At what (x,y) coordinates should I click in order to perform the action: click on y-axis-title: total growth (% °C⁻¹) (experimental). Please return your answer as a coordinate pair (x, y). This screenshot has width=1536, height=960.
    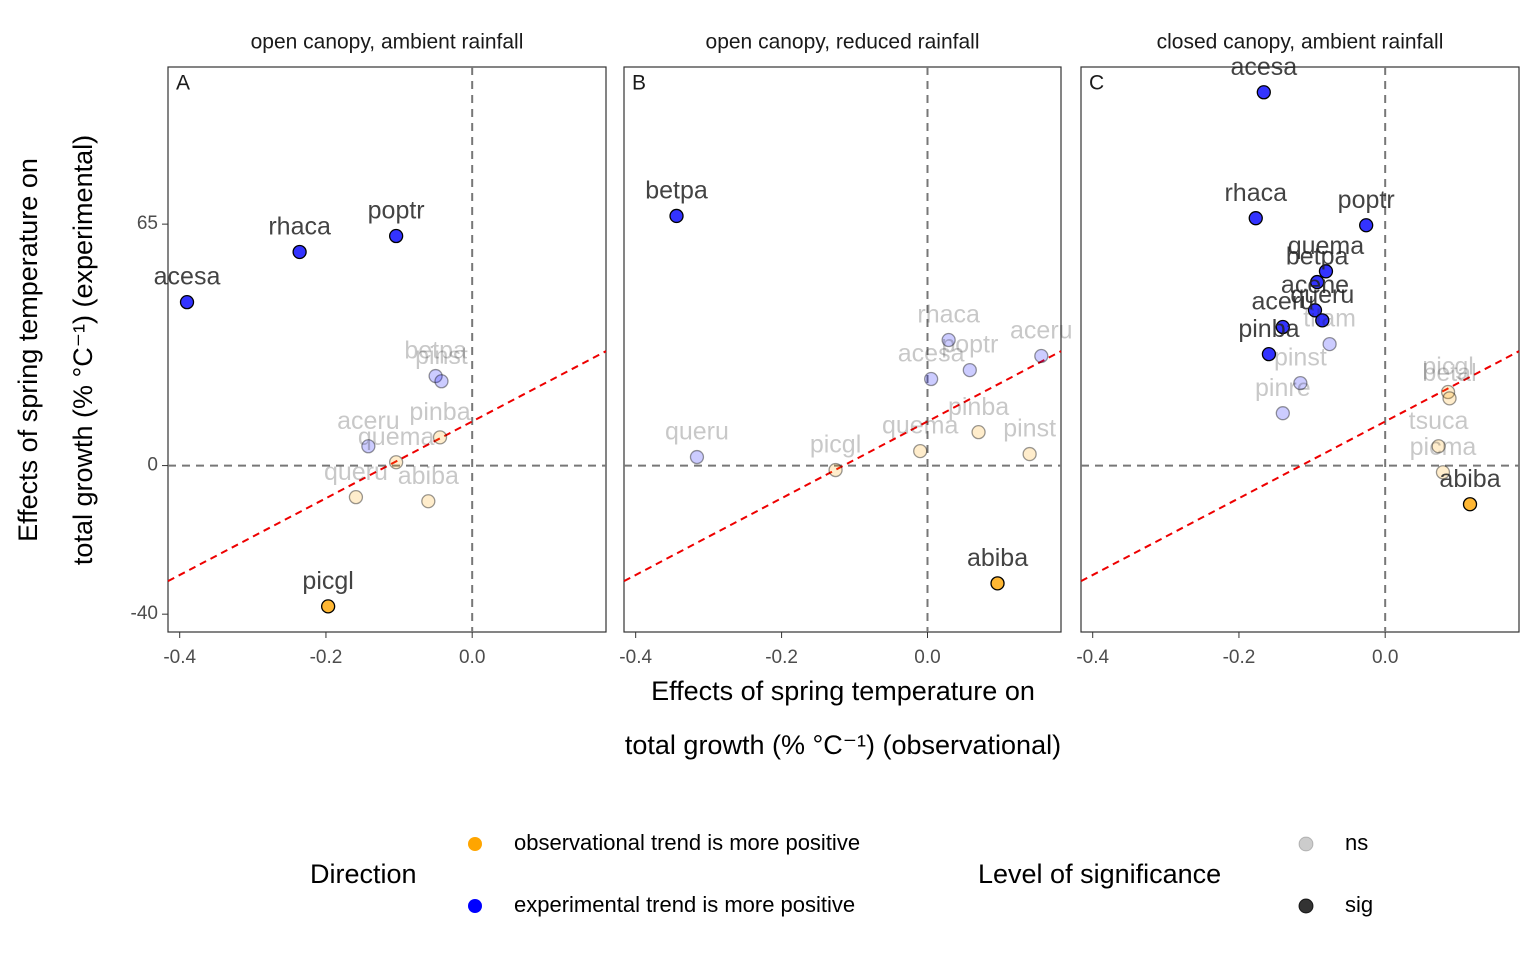
    Looking at the image, I should click on (83, 350).